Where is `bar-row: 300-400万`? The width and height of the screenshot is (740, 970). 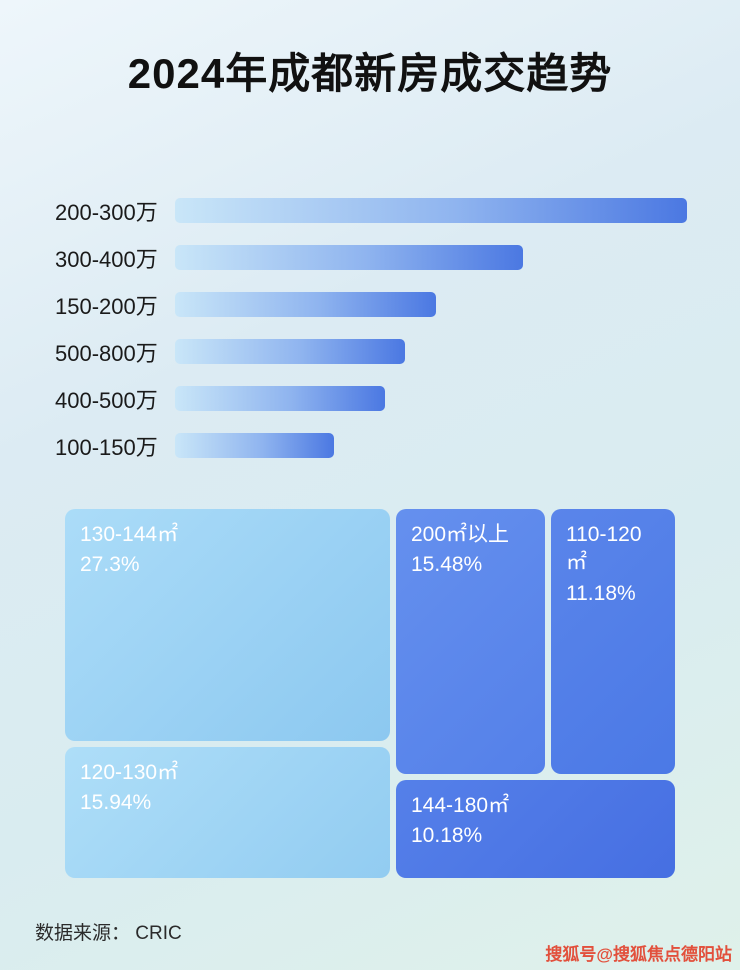
bar-row: 300-400万 is located at coordinates (371, 257).